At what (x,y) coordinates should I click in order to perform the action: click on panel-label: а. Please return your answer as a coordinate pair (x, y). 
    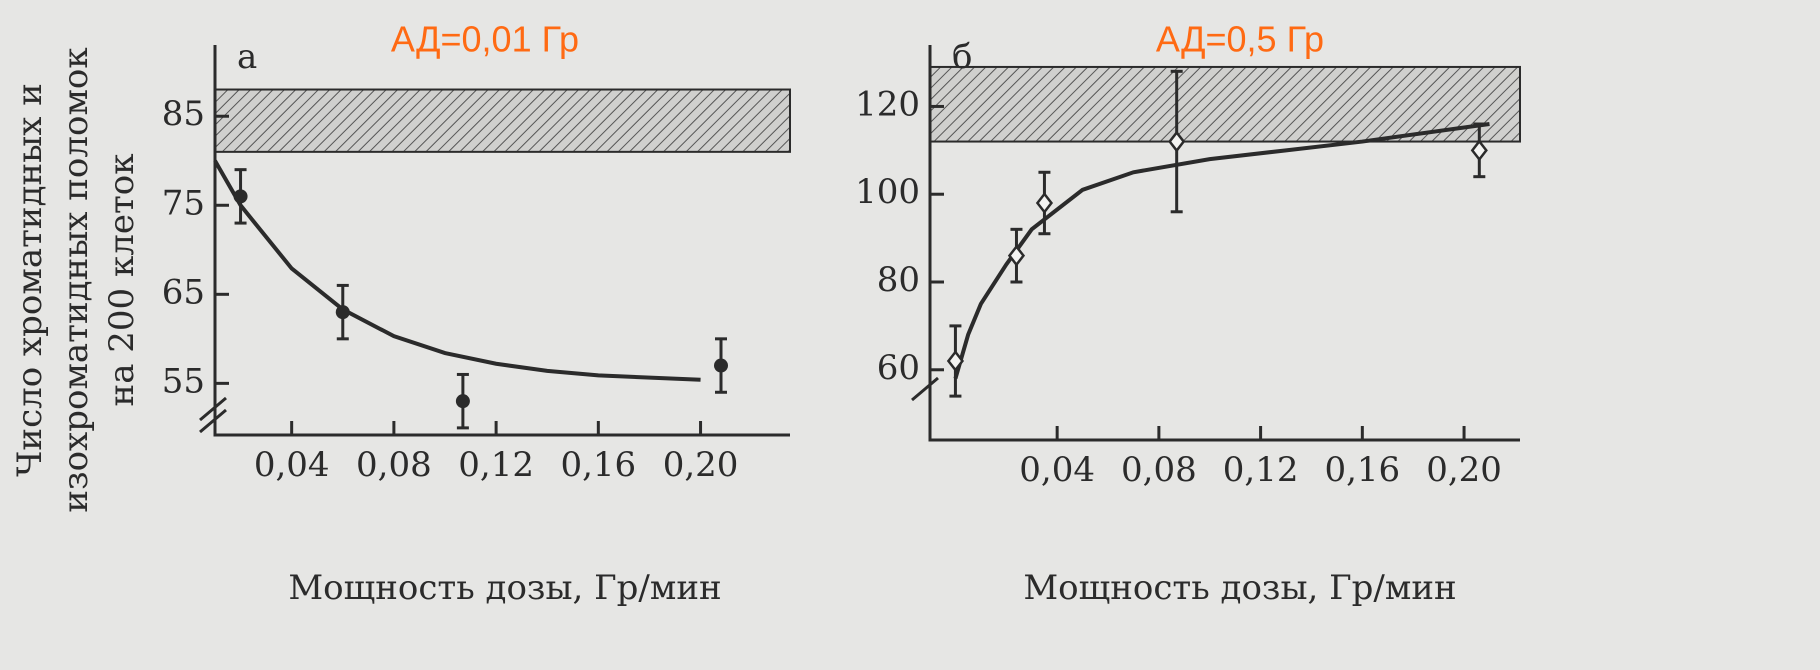
    Looking at the image, I should click on (247, 57).